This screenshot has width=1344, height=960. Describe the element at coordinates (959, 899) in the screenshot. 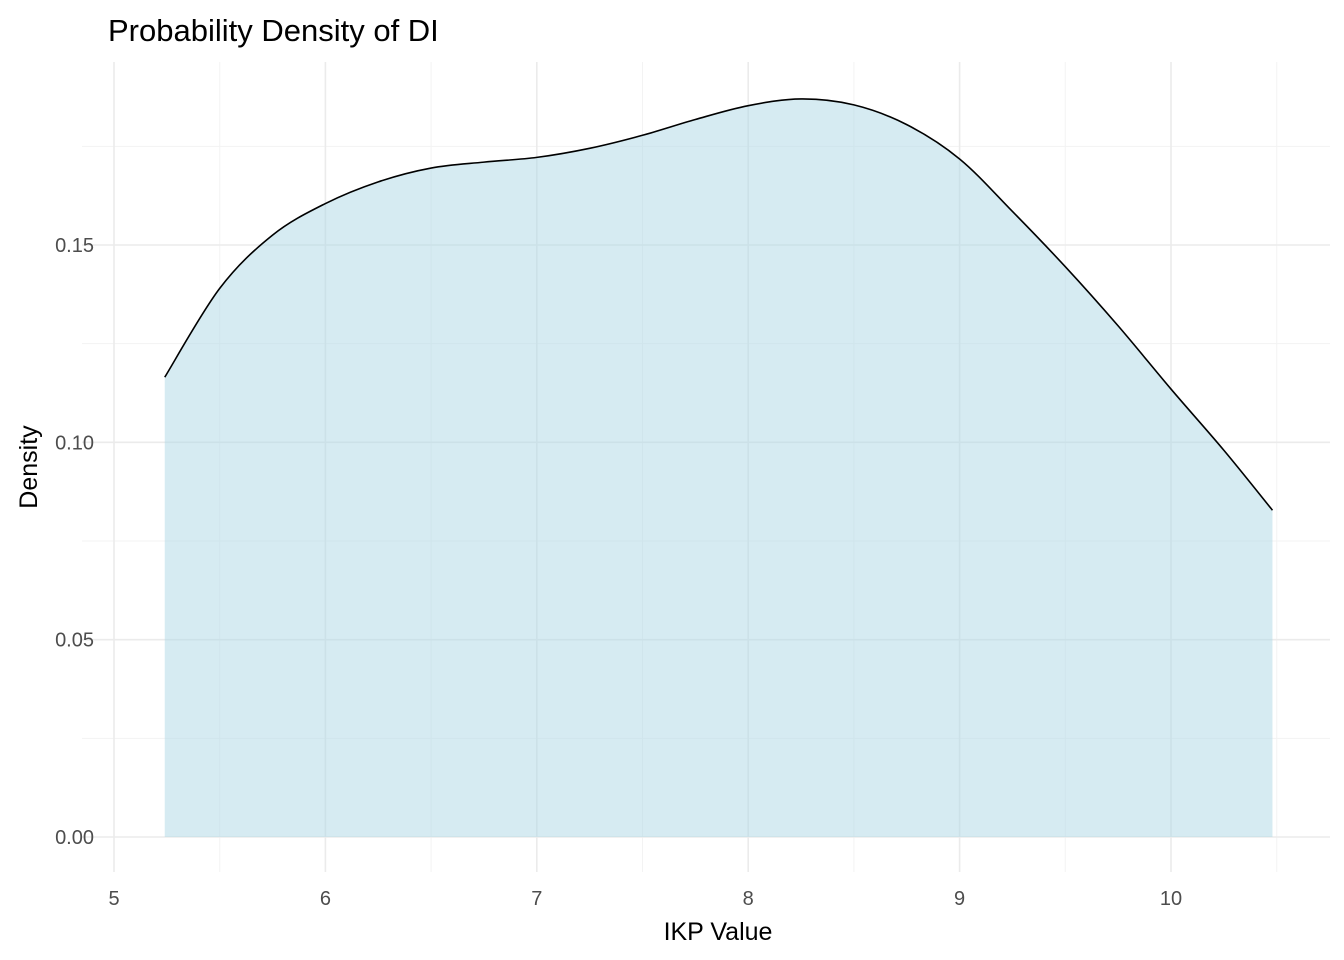

I see `x-tick-label: 9` at that location.